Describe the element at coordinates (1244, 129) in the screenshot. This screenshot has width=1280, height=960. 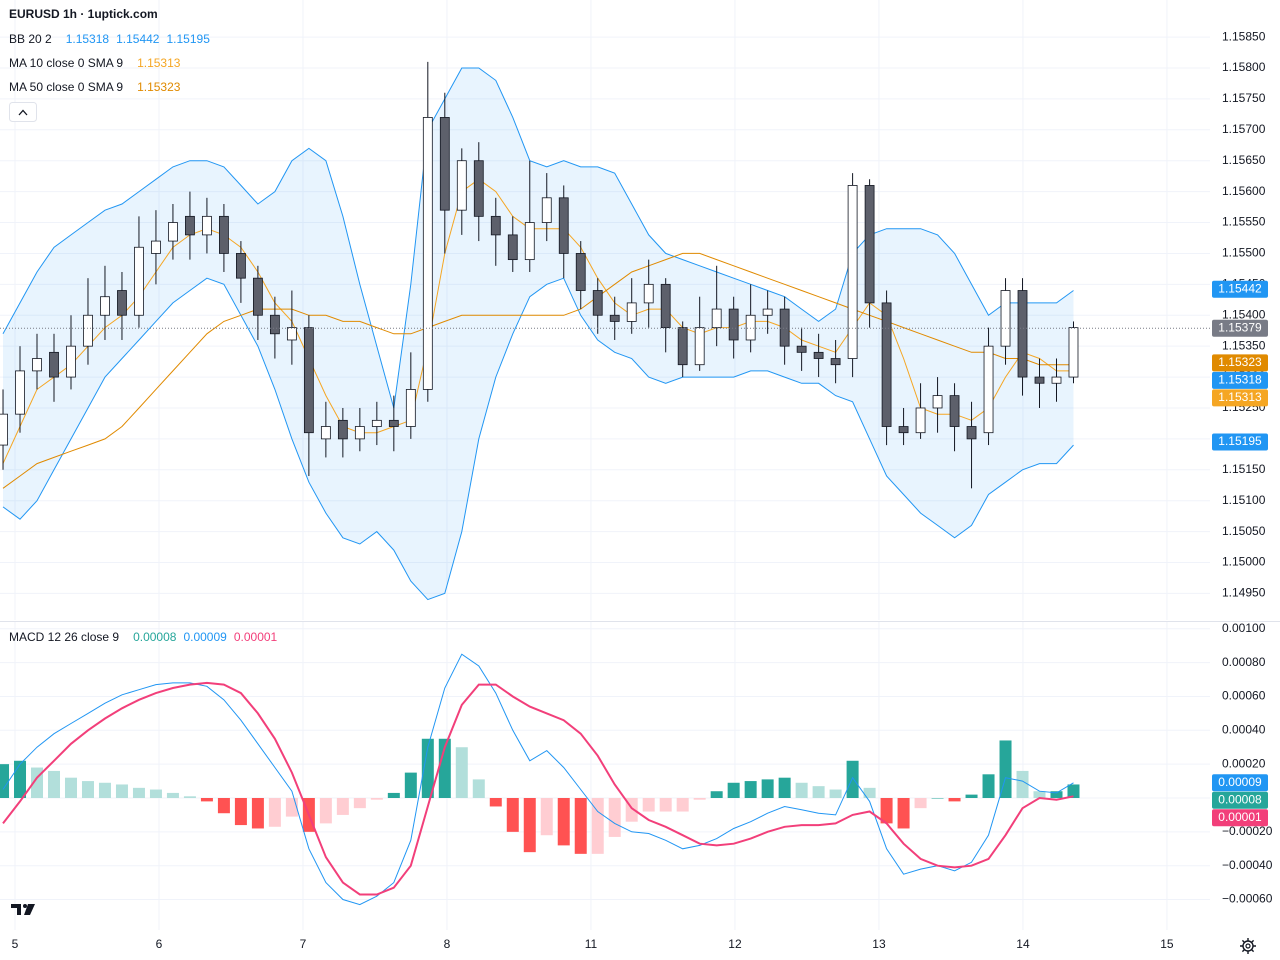
I see `y-tick-label: 1.15700` at that location.